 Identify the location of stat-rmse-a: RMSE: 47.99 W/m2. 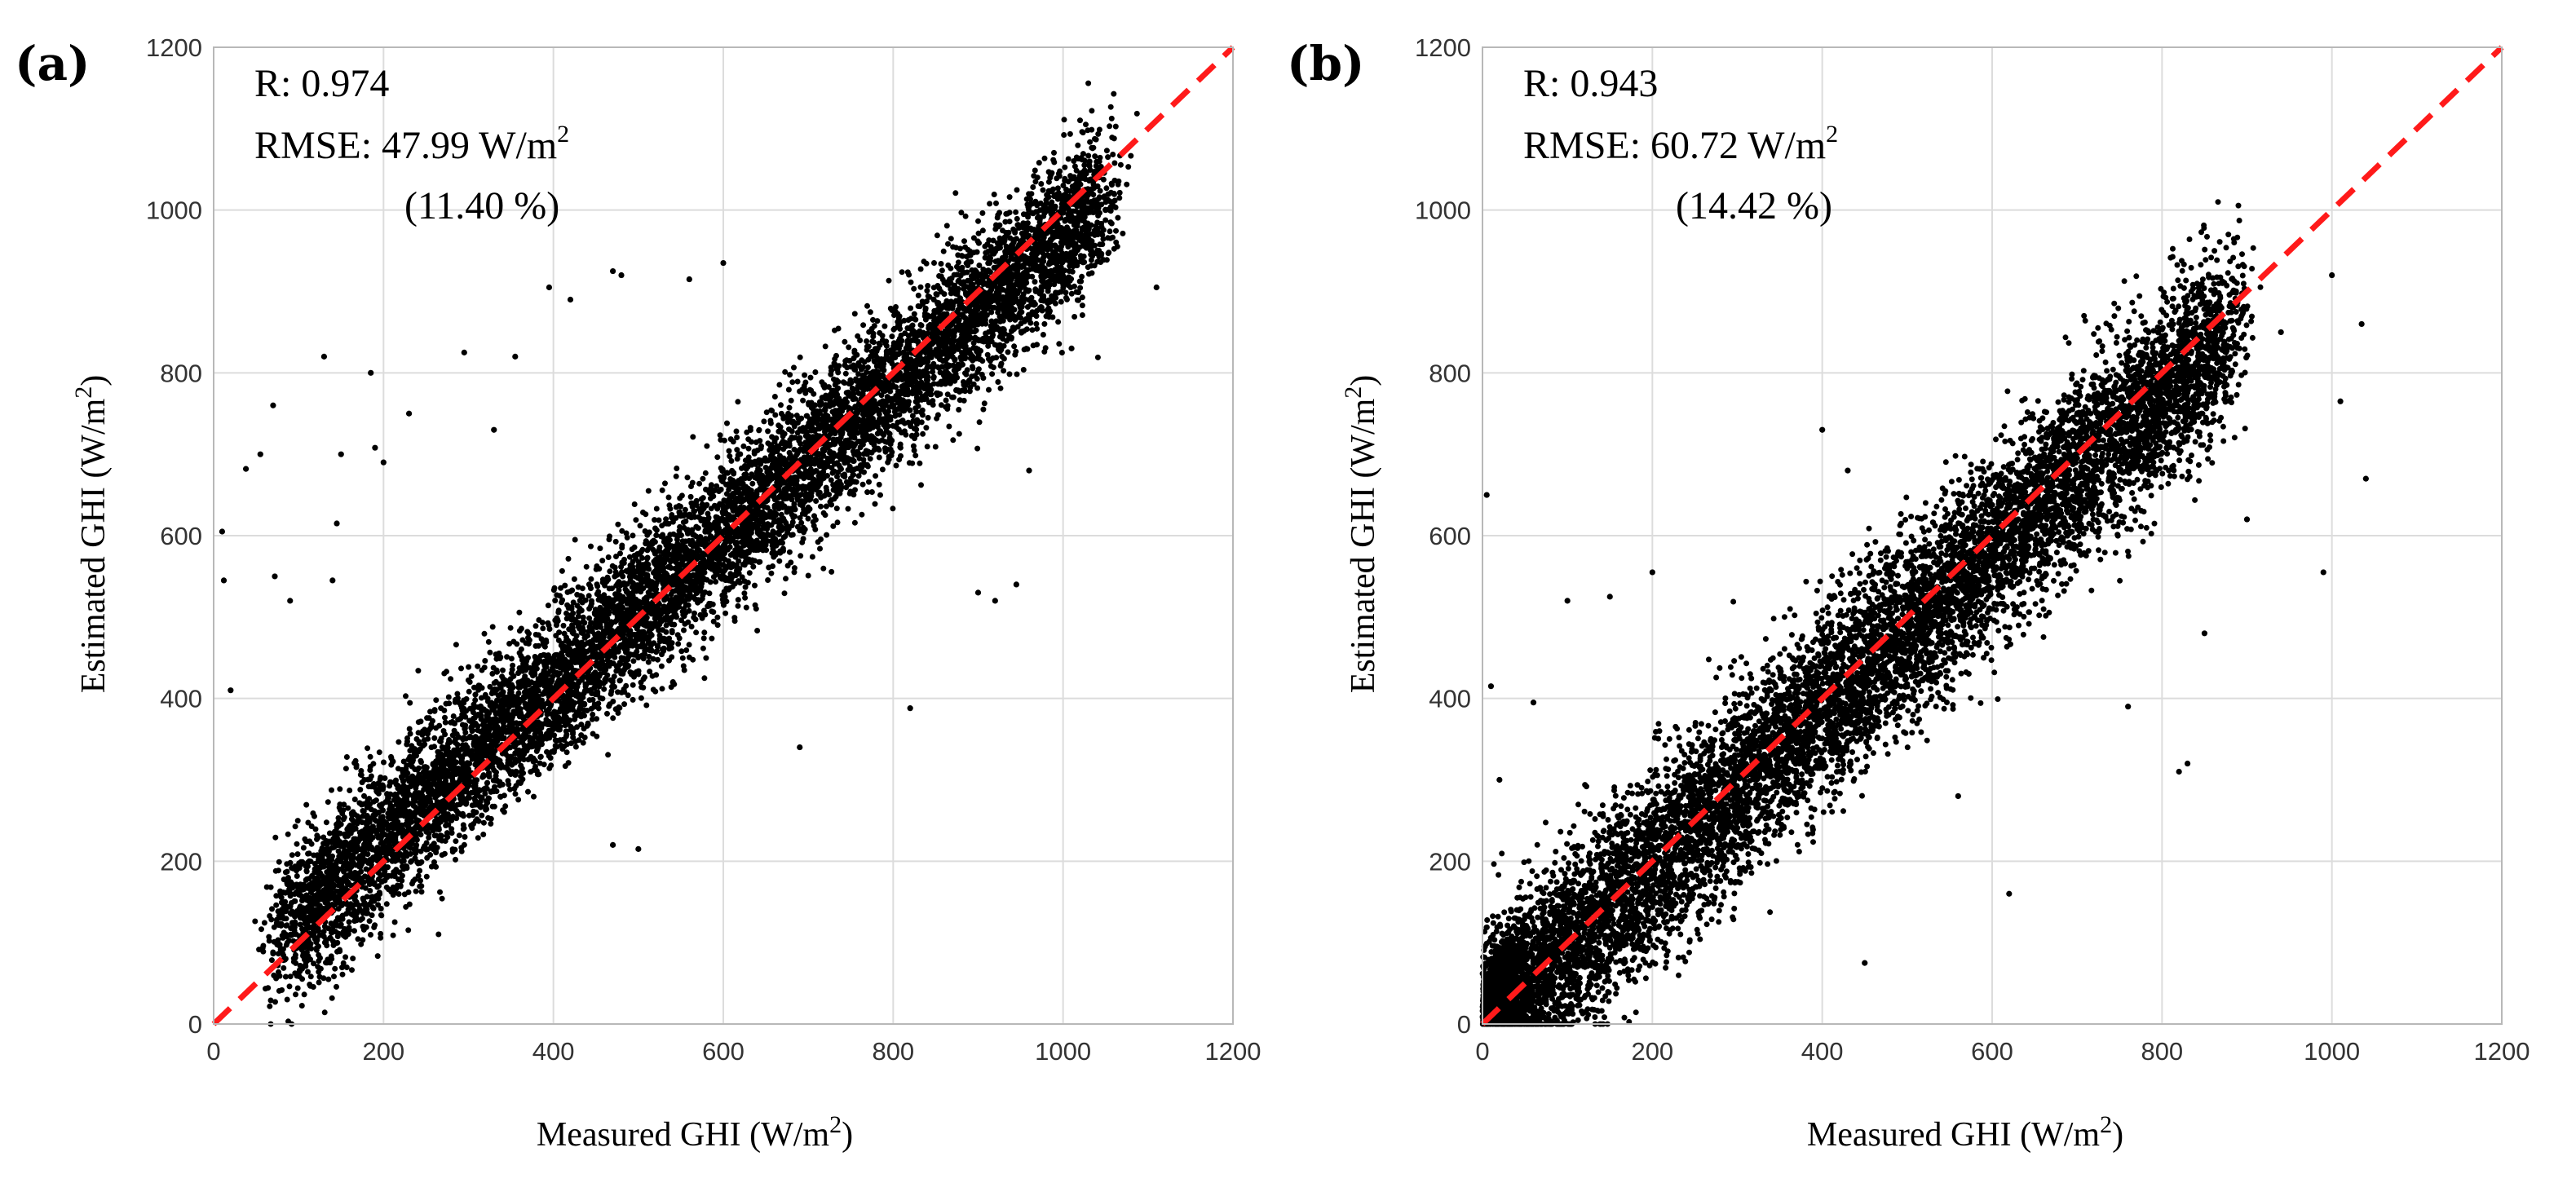
(411, 144).